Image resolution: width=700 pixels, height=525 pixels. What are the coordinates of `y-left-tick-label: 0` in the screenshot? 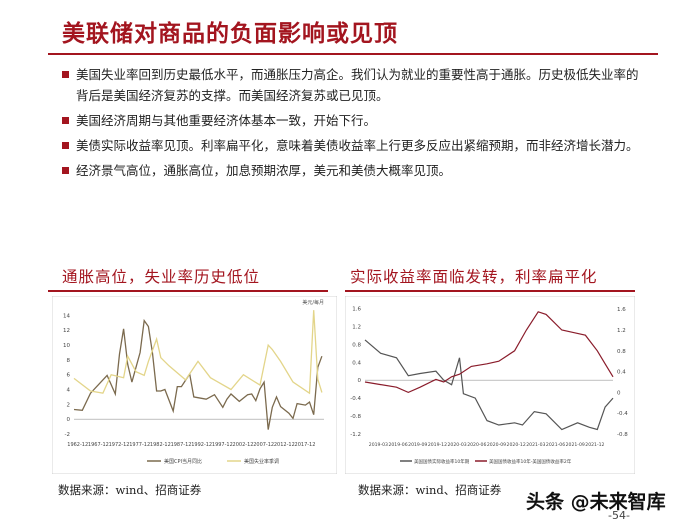 It's located at (360, 381).